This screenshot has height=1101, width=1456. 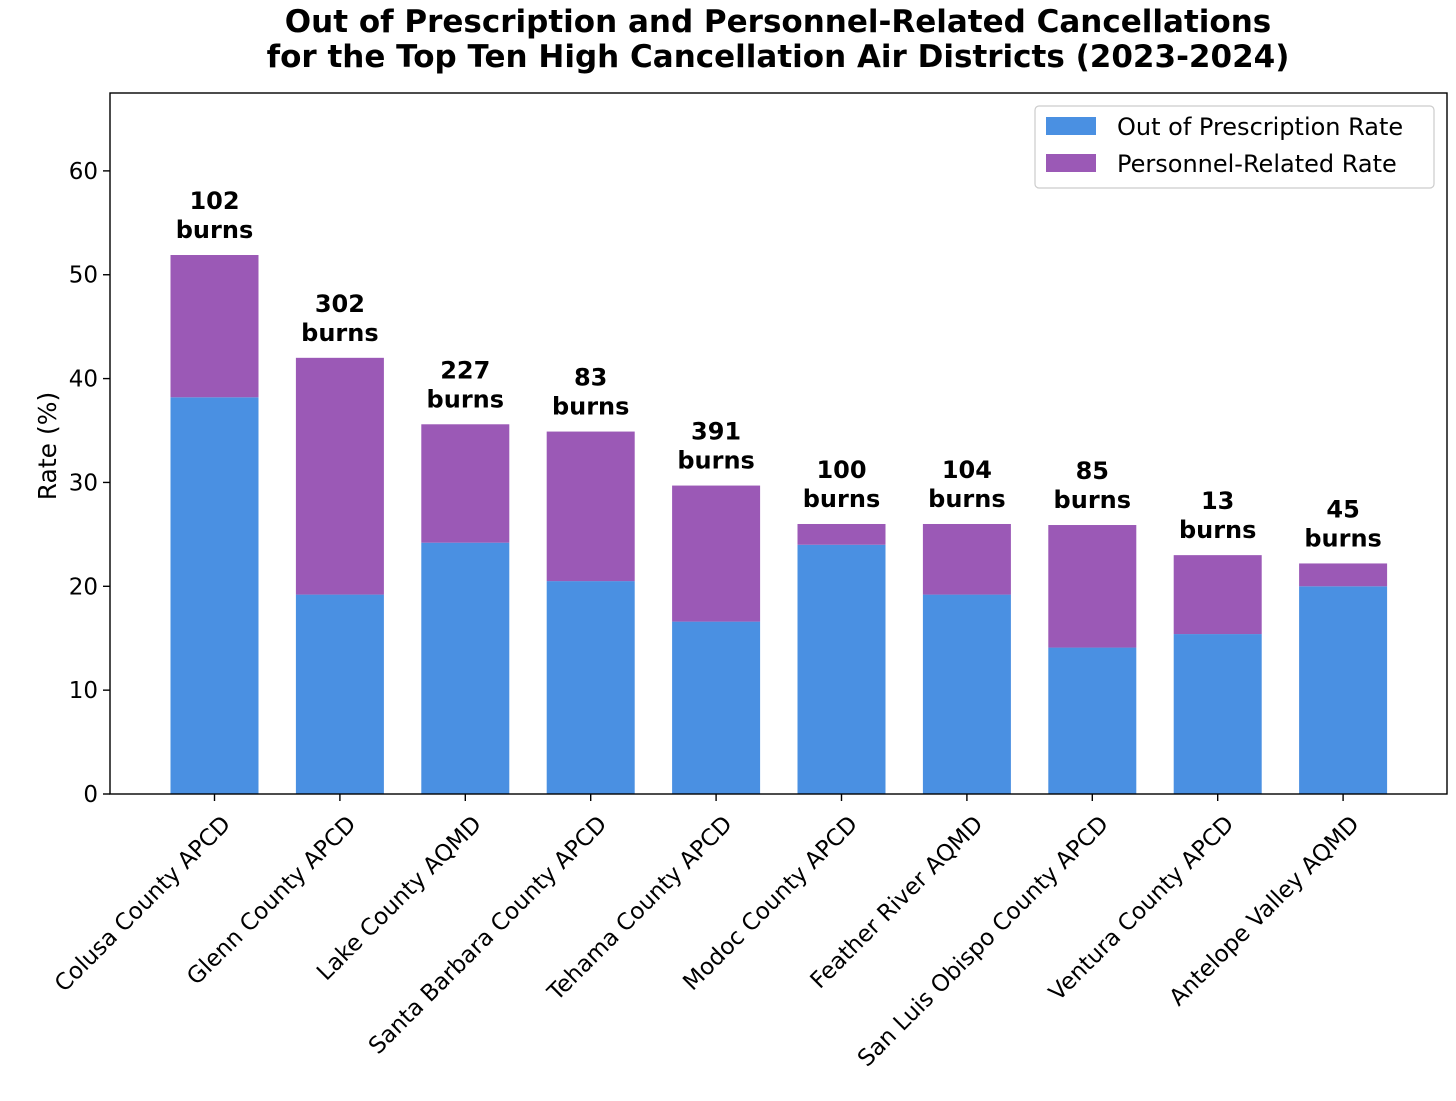 What do you see at coordinates (90, 795) in the screenshot?
I see `y-tick-label-0: 0` at bounding box center [90, 795].